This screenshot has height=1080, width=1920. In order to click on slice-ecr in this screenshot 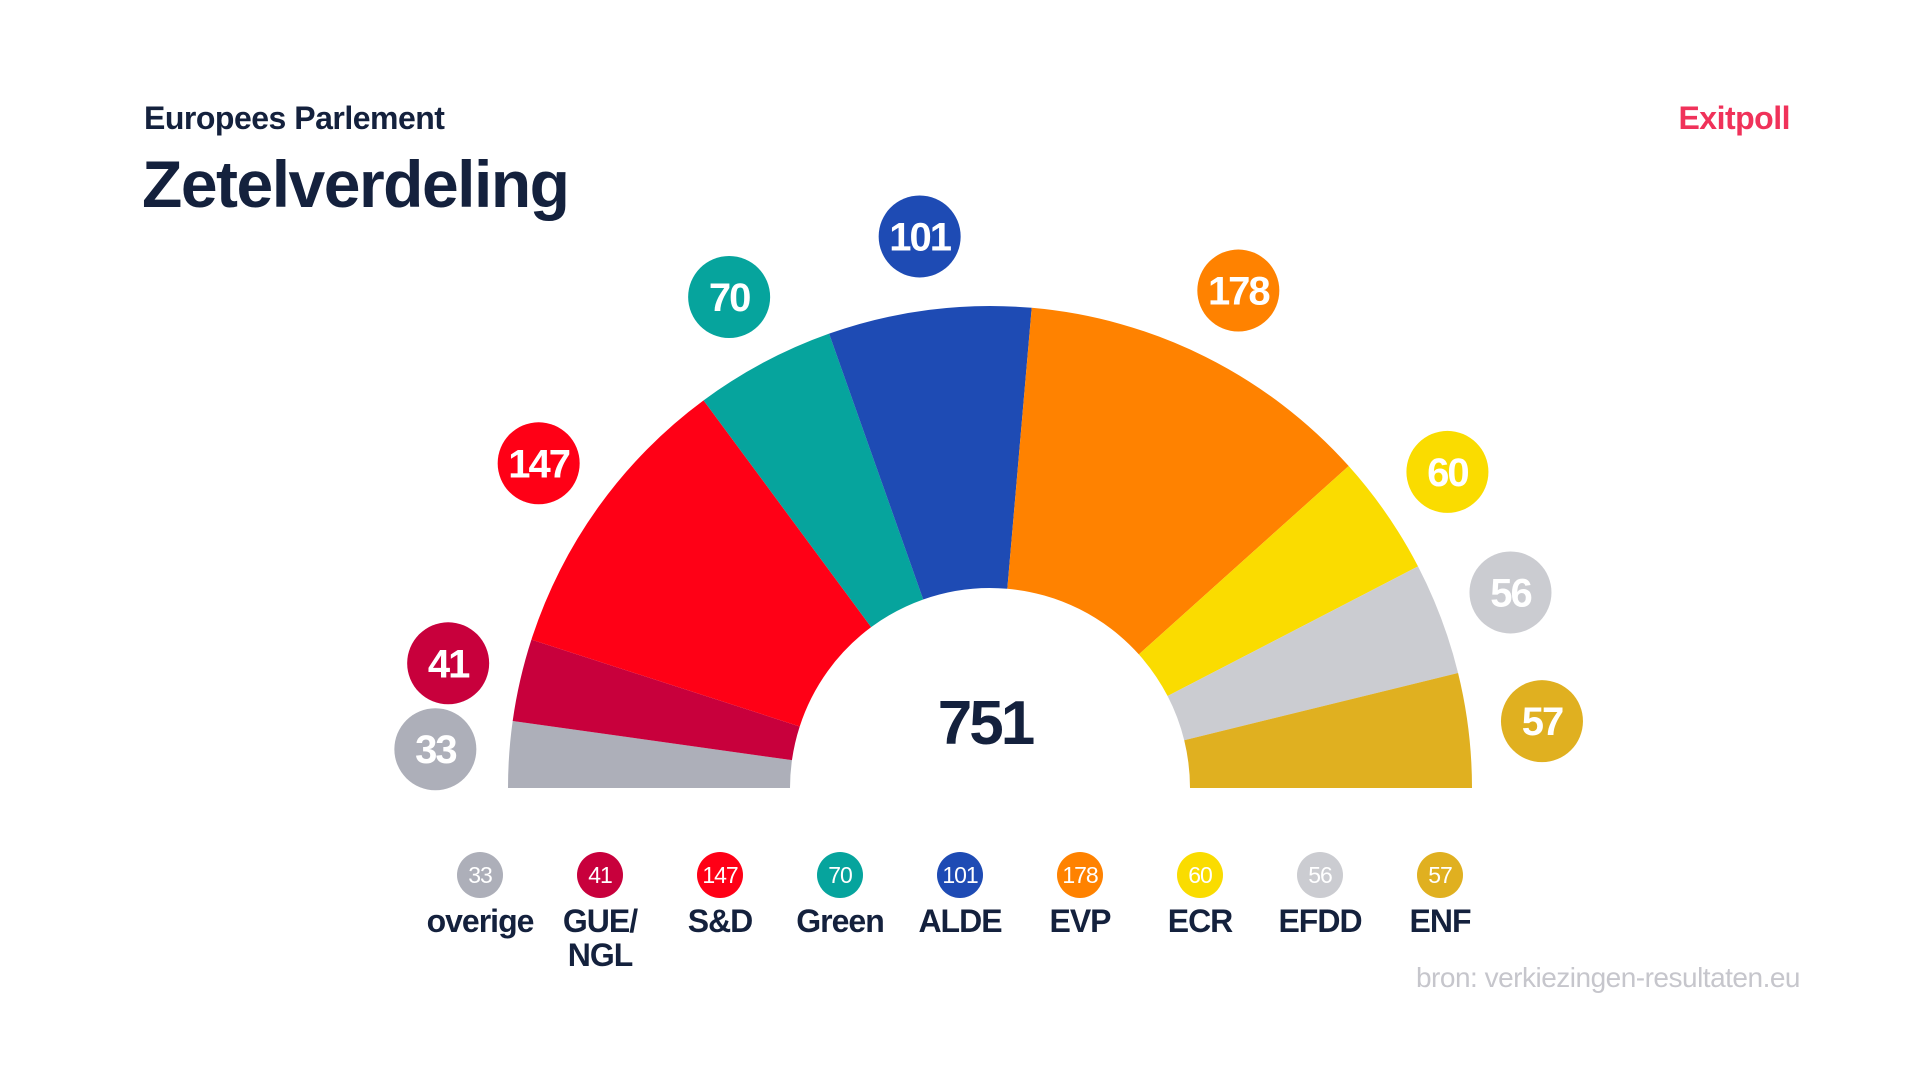, I will do `click(1278, 581)`.